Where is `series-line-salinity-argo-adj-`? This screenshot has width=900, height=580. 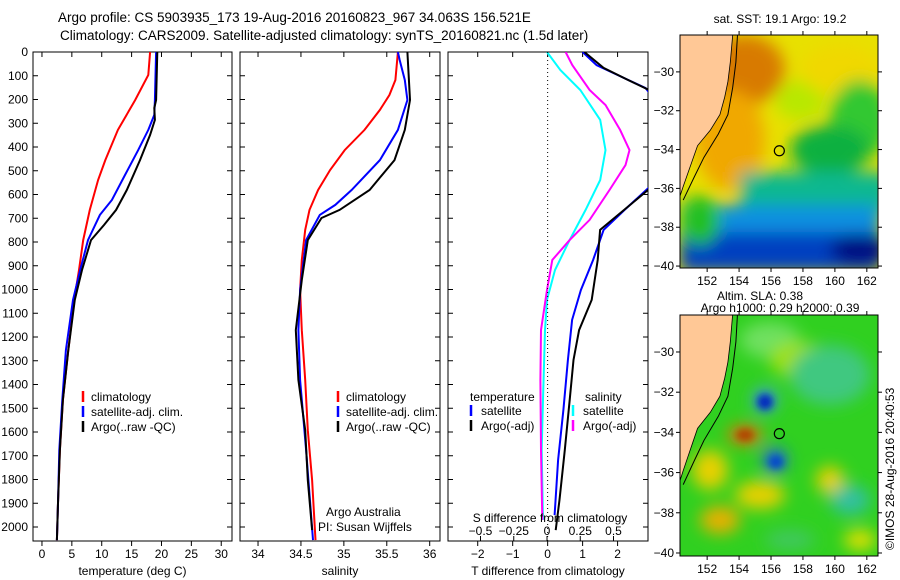 series-line-salinity-argo-adj- is located at coordinates (585, 286).